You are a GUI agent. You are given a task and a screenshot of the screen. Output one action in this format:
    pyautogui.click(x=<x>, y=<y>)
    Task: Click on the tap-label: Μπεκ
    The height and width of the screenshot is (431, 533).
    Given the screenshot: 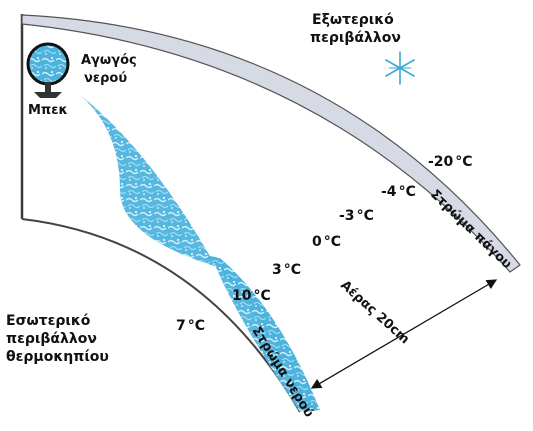 What is the action you would take?
    pyautogui.click(x=48, y=110)
    